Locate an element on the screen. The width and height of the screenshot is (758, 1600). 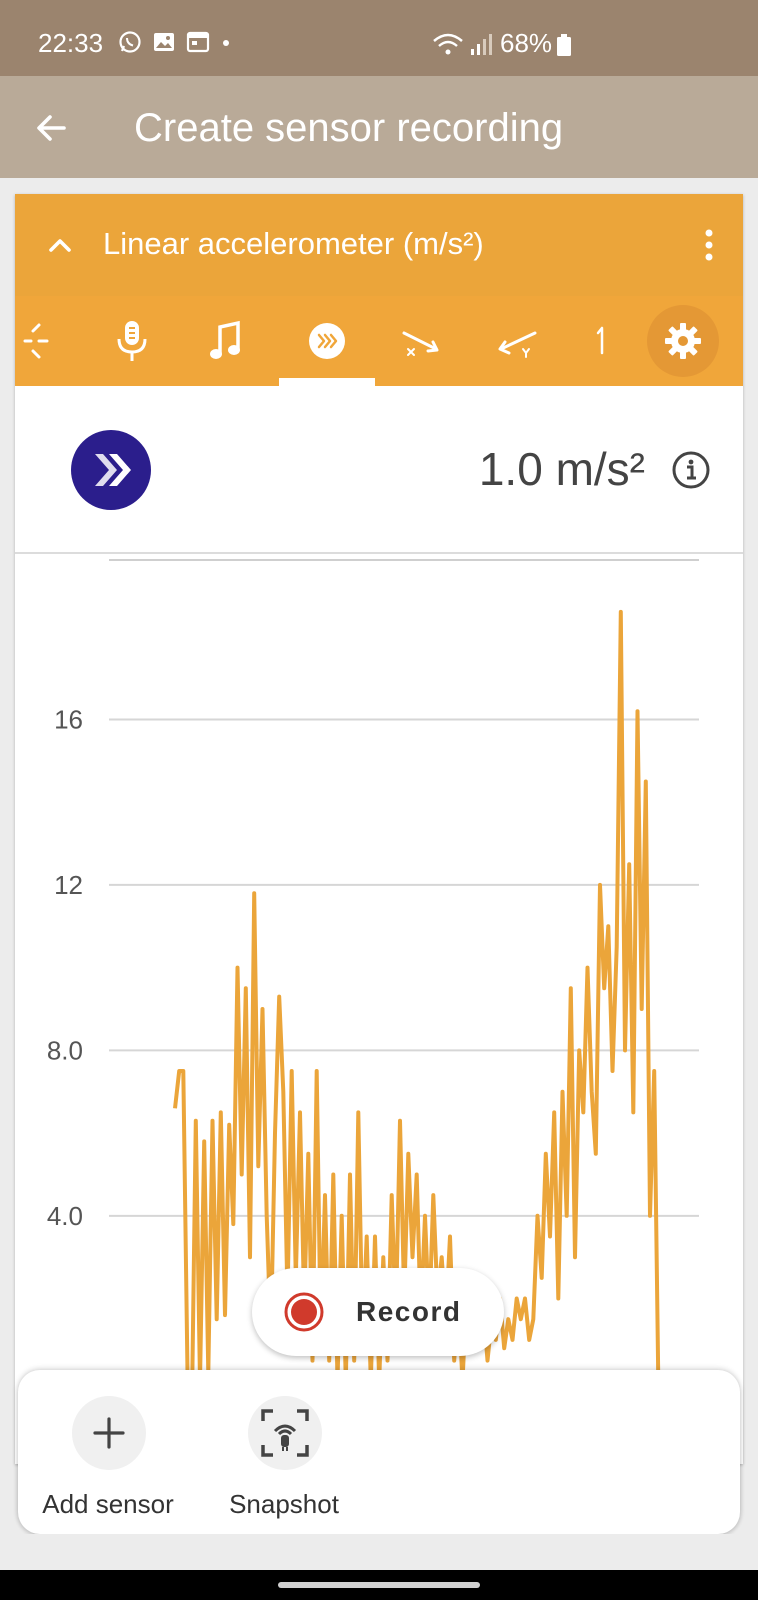
status-bar: 22:33 is located at coordinates (379, 38).